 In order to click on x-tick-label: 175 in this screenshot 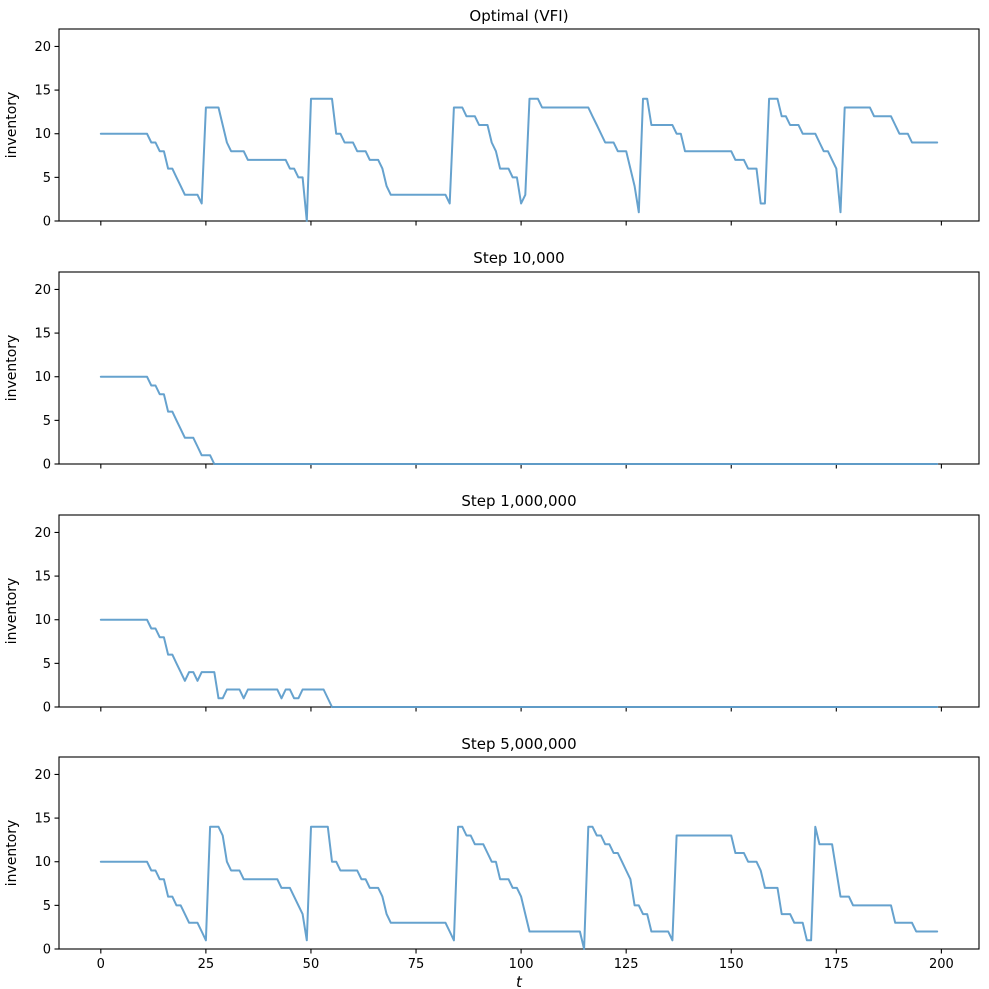, I will do `click(836, 964)`.